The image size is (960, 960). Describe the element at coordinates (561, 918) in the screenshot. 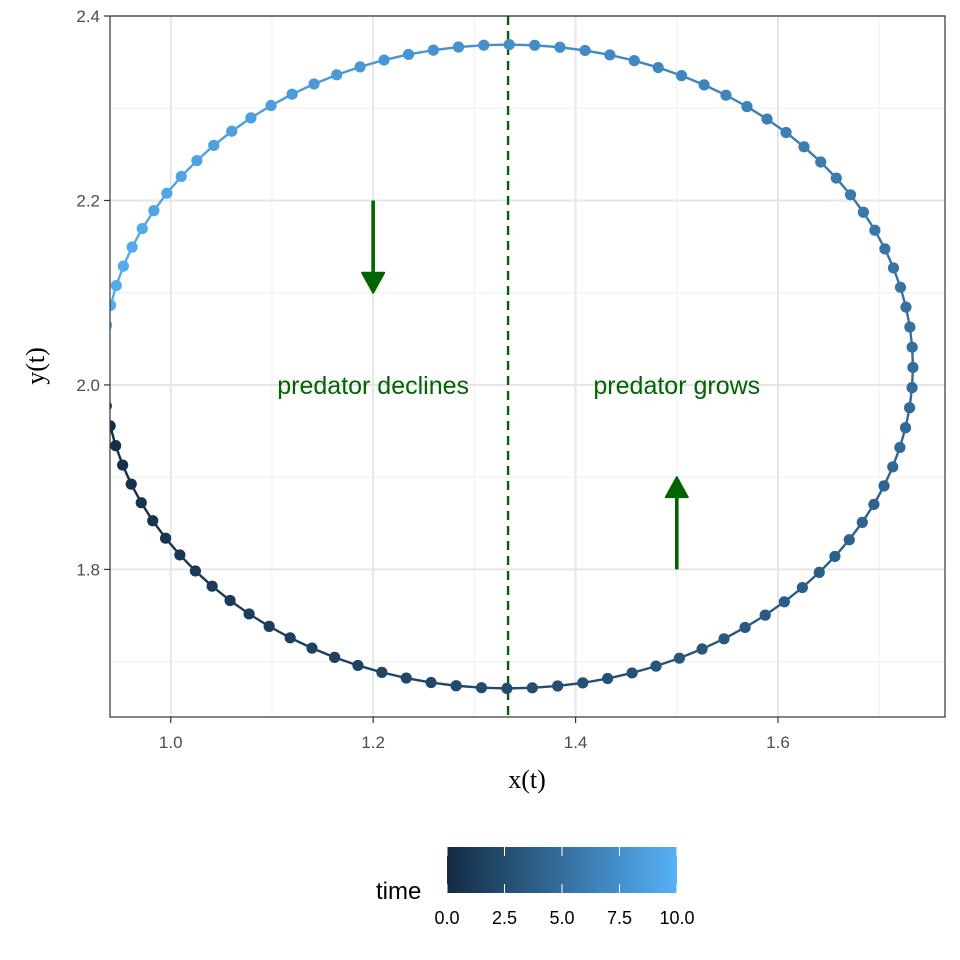

I see `colorbar-tick-label: 5.0` at that location.